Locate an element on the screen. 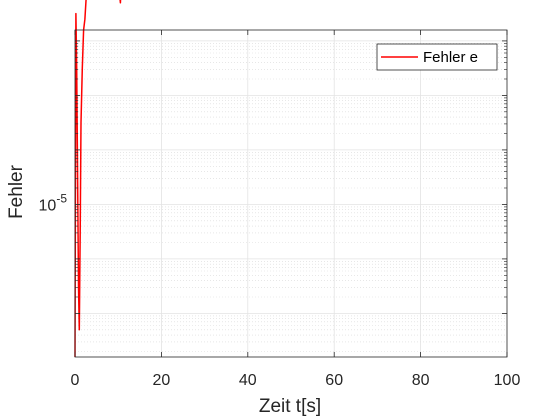 Image resolution: width=560 pixels, height=420 pixels. x-tick-label: 100 is located at coordinates (507, 380).